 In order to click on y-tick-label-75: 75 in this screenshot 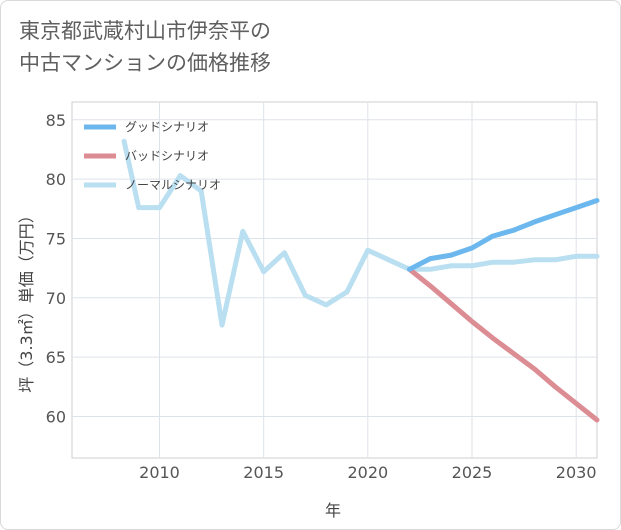, I will do `click(56, 238)`.